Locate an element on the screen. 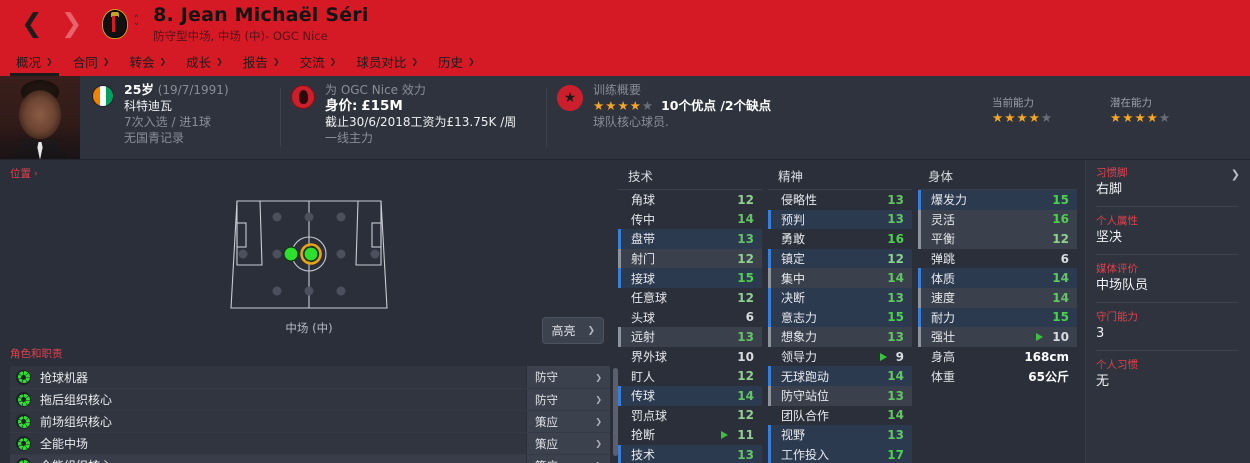 This screenshot has width=1250, height=463. tab-6: 球员对比 ❯ is located at coordinates (387, 63).